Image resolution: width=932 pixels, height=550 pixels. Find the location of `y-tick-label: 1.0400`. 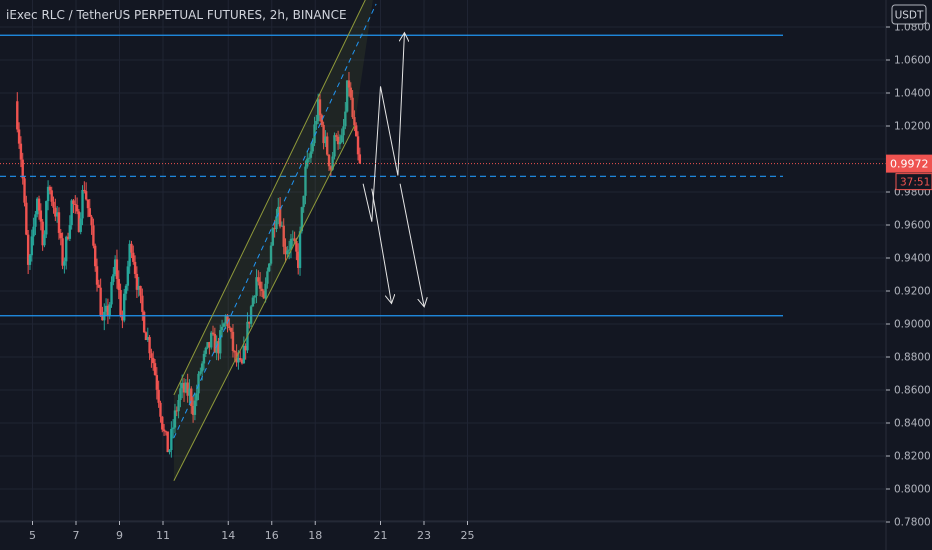

y-tick-label: 1.0400 is located at coordinates (912, 94).